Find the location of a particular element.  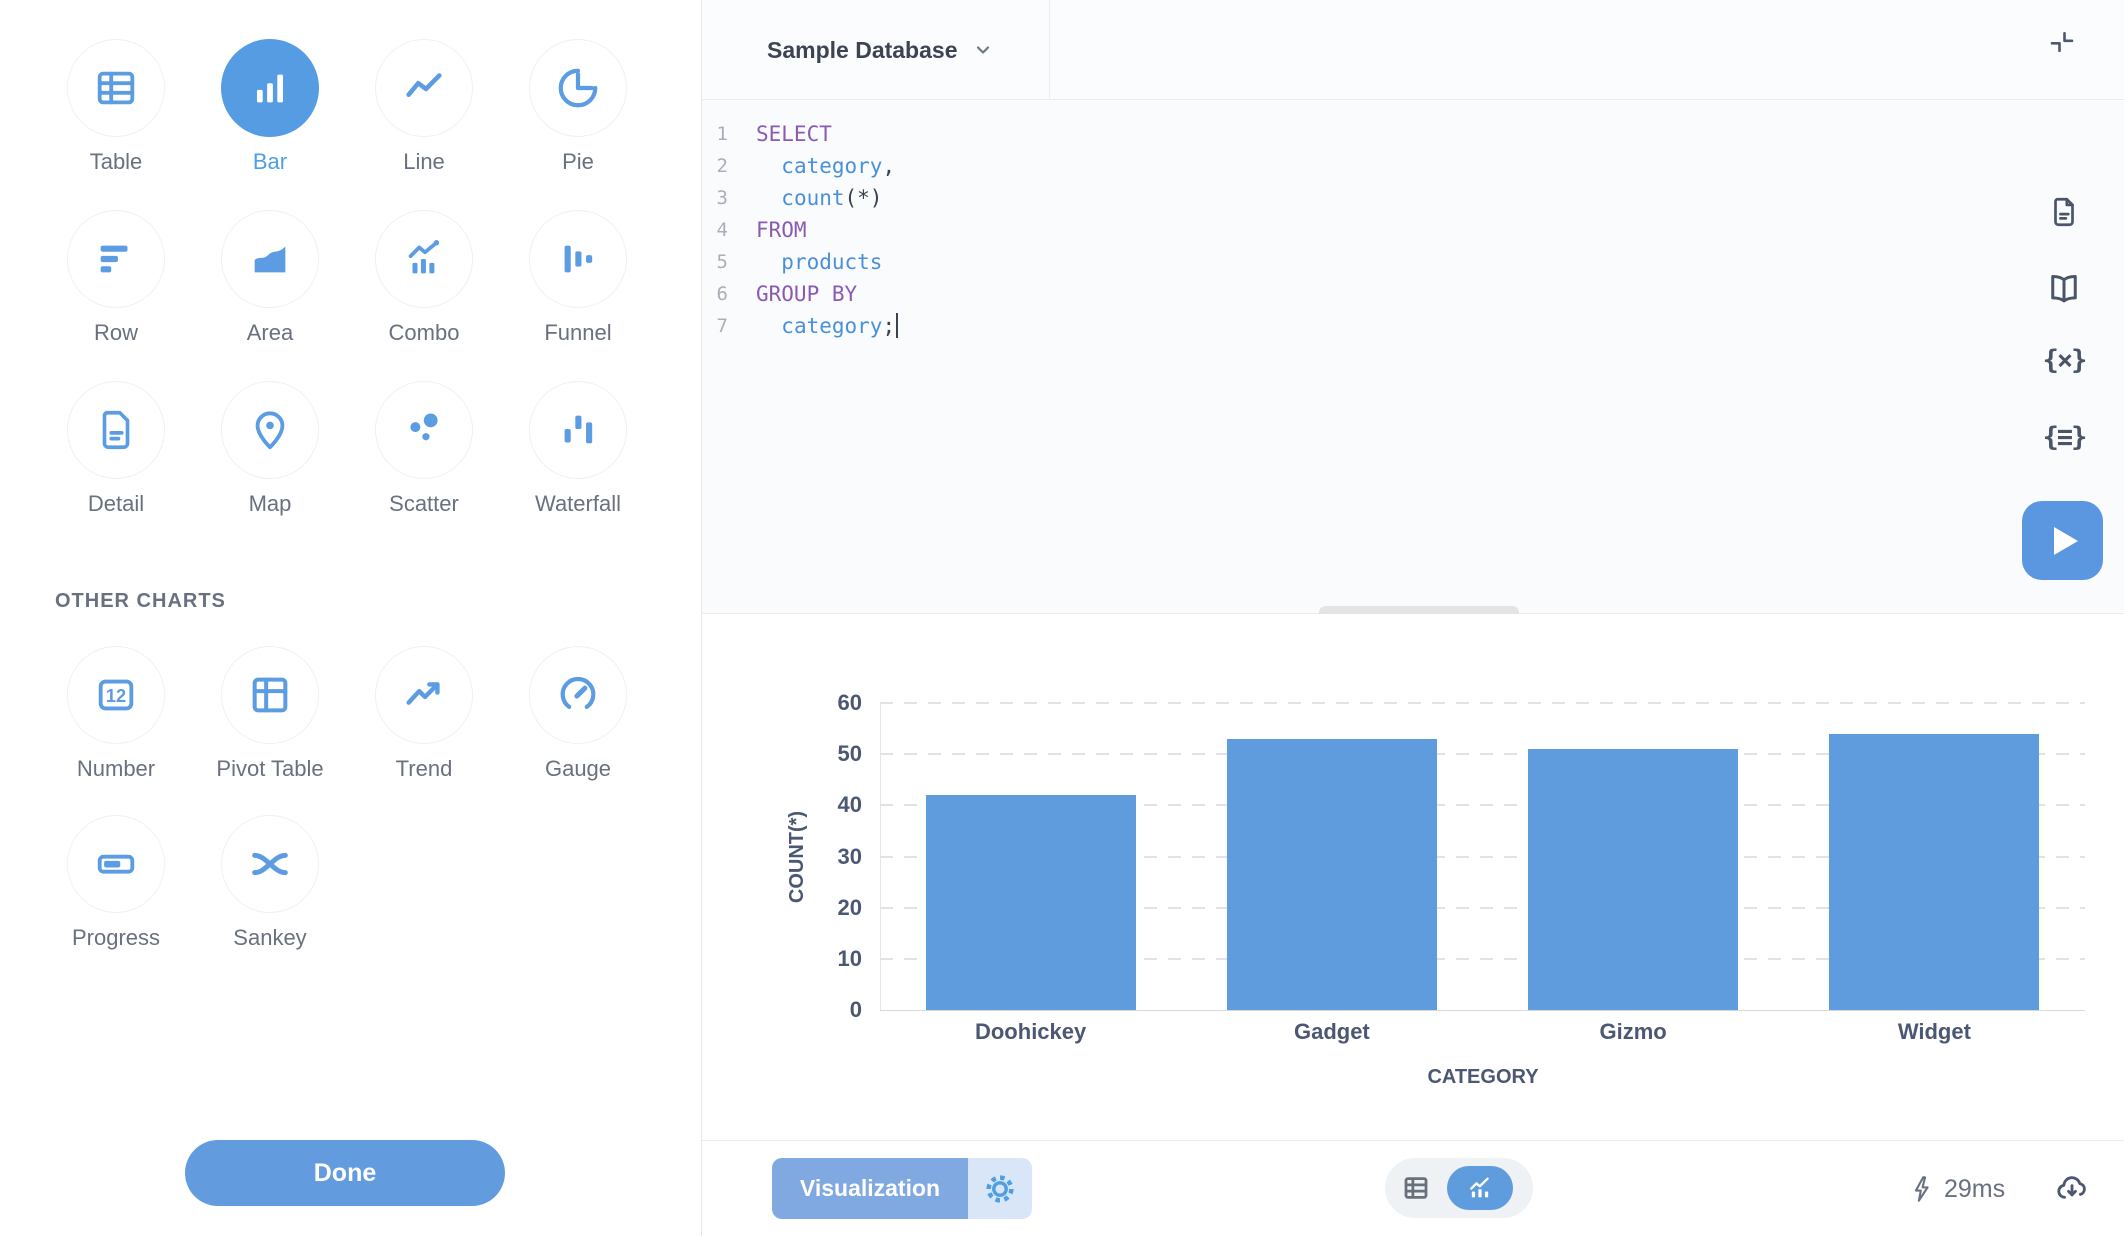

x-axis-line is located at coordinates (1482, 1010).